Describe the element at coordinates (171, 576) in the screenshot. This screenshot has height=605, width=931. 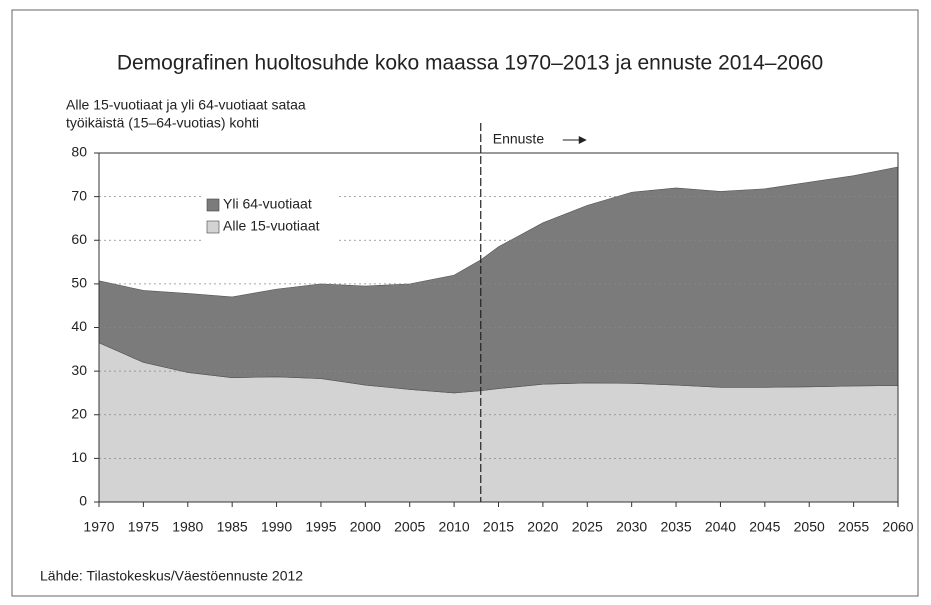
I see `source: Lähde: Tilastokeskus/Väestöennuste 2012` at that location.